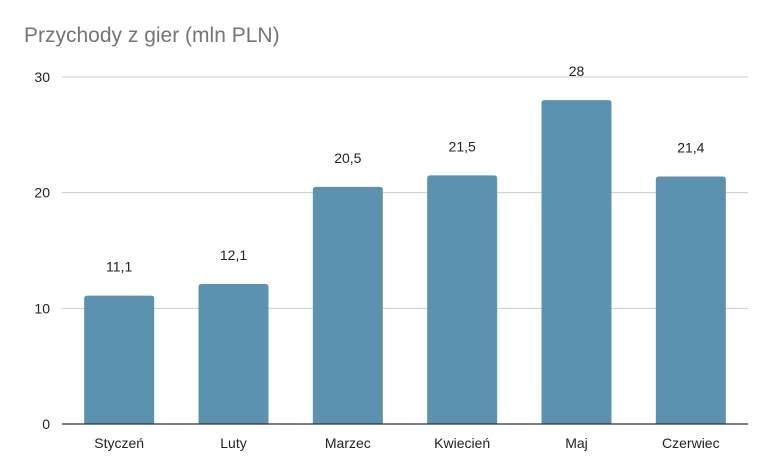 This screenshot has height=476, width=772. I want to click on x-tick-label: Marzec, so click(348, 443).